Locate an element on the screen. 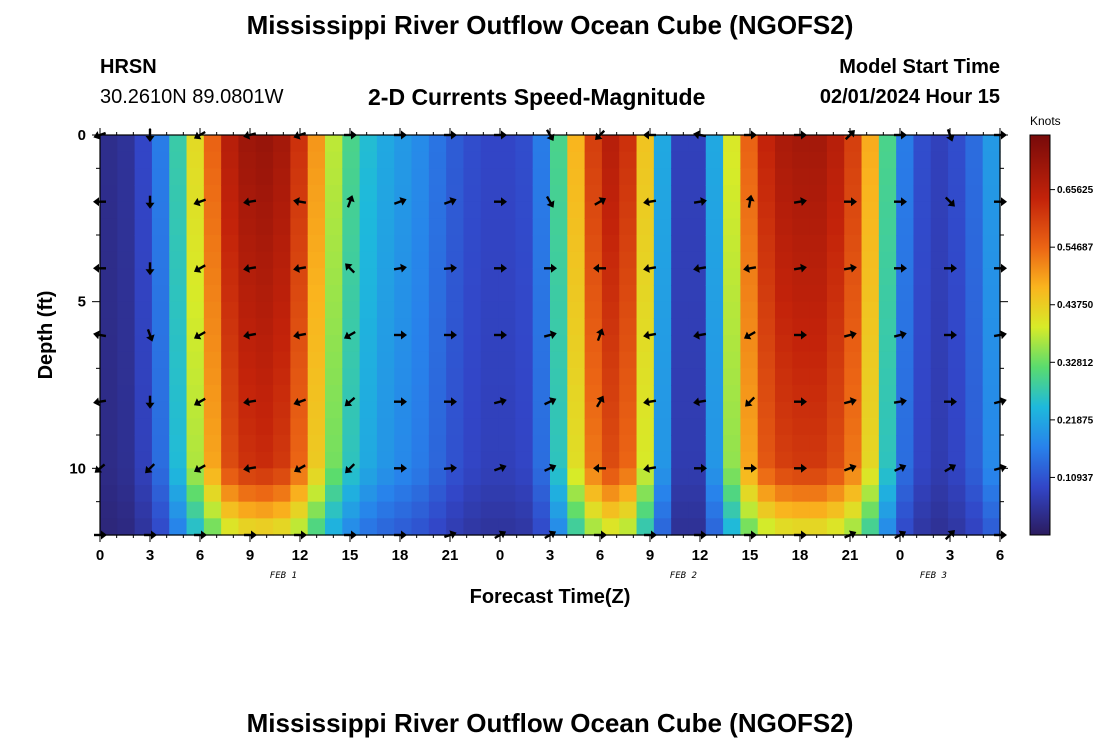  y-axis-title: Depth (ft) is located at coordinates (46, 335).